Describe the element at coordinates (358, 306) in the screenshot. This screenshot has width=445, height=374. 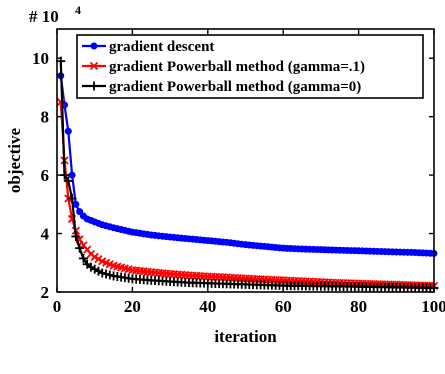
I see `x-tick-label: 80` at that location.